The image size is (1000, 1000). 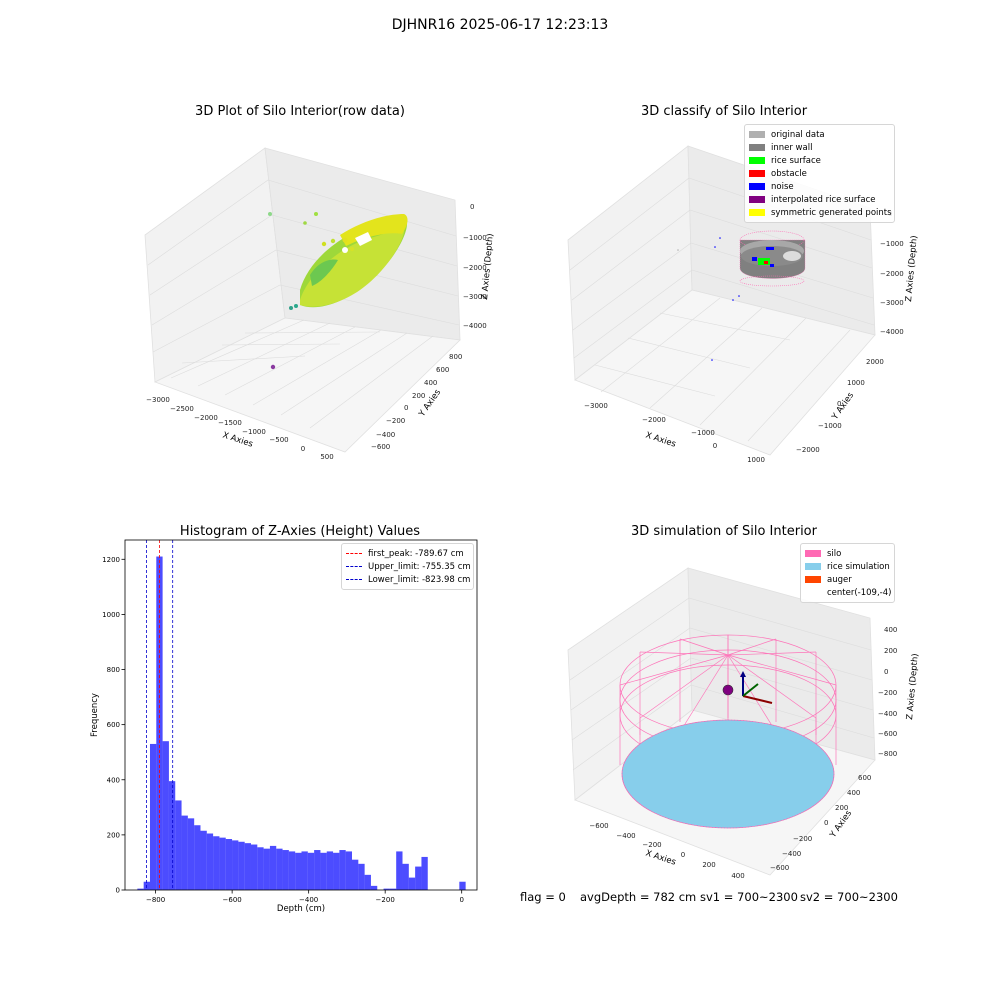 What do you see at coordinates (875, 362) in the screenshot?
I see `classify-y-tick: 2000` at bounding box center [875, 362].